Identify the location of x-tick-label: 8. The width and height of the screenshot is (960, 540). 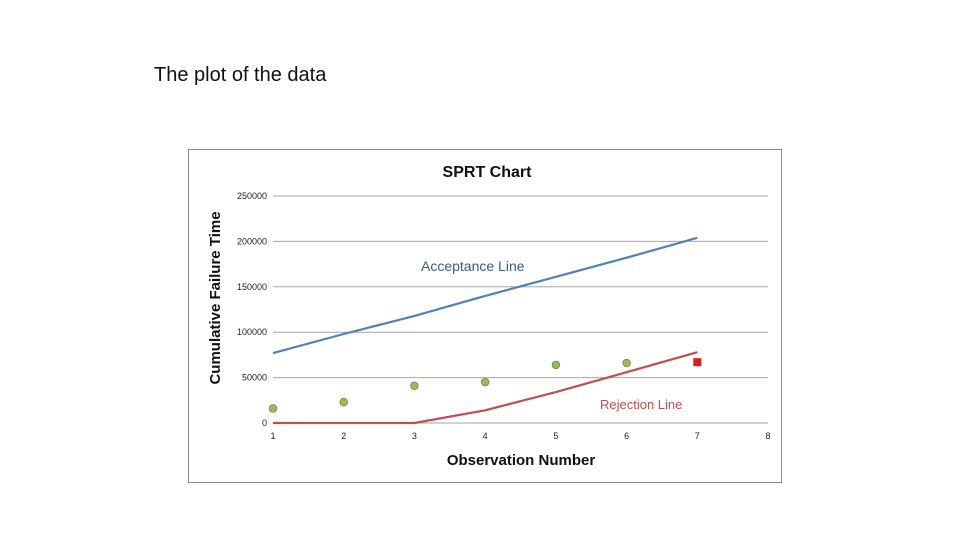
(767, 436).